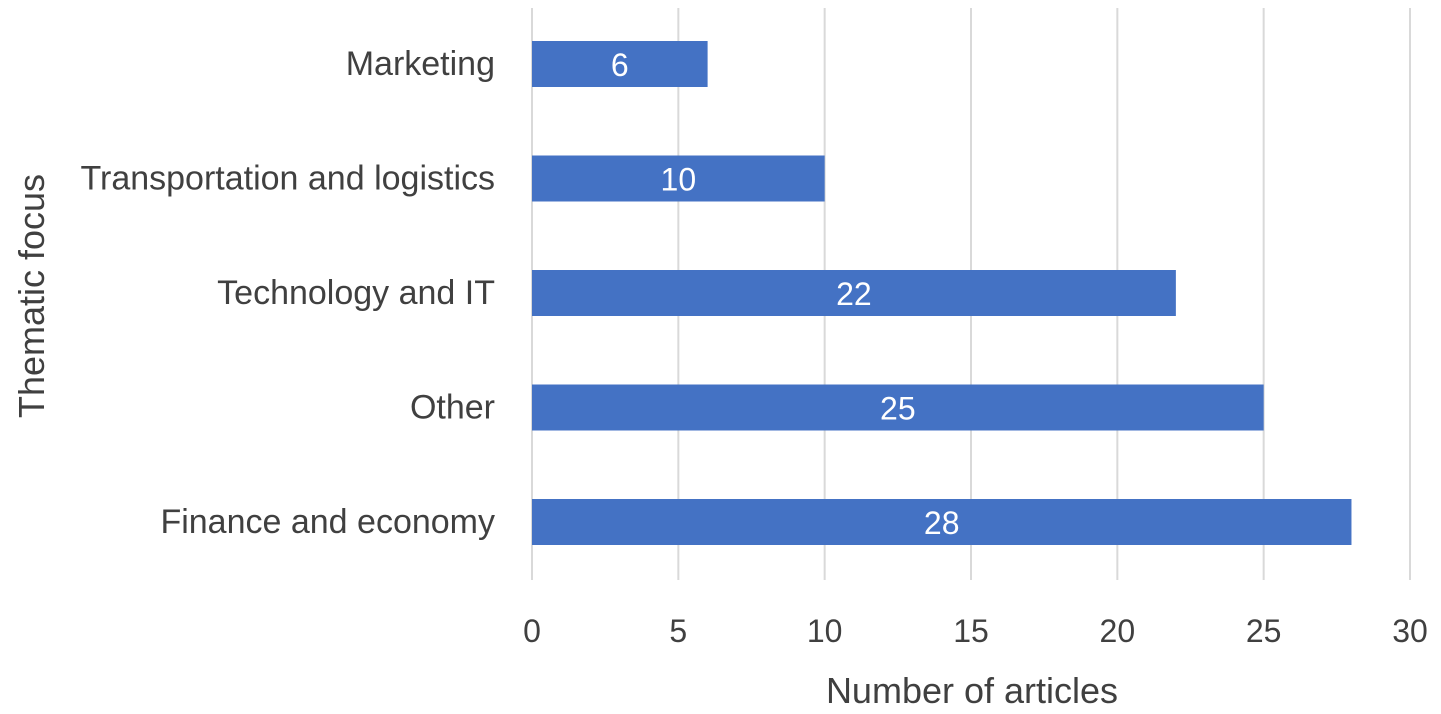 This screenshot has height=714, width=1441. I want to click on x-tick-label: 5, so click(678, 631).